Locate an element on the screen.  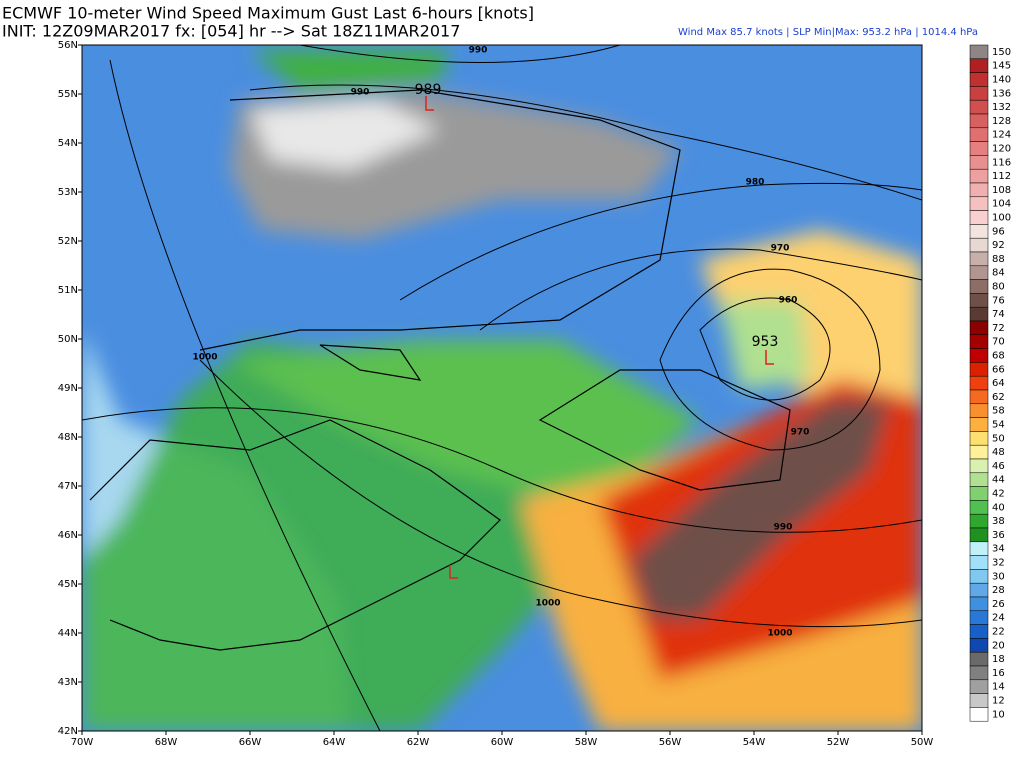
pressure-center: 953 is located at coordinates (765, 342).